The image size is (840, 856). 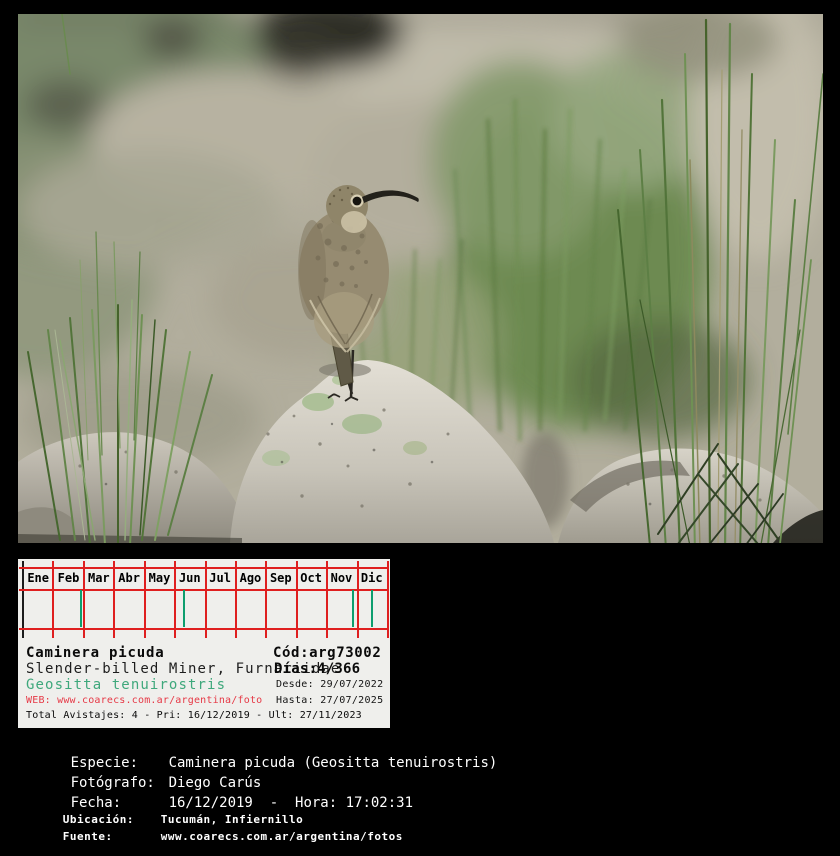 I want to click on period-from: Desde: 29/07/2022, so click(x=330, y=684).